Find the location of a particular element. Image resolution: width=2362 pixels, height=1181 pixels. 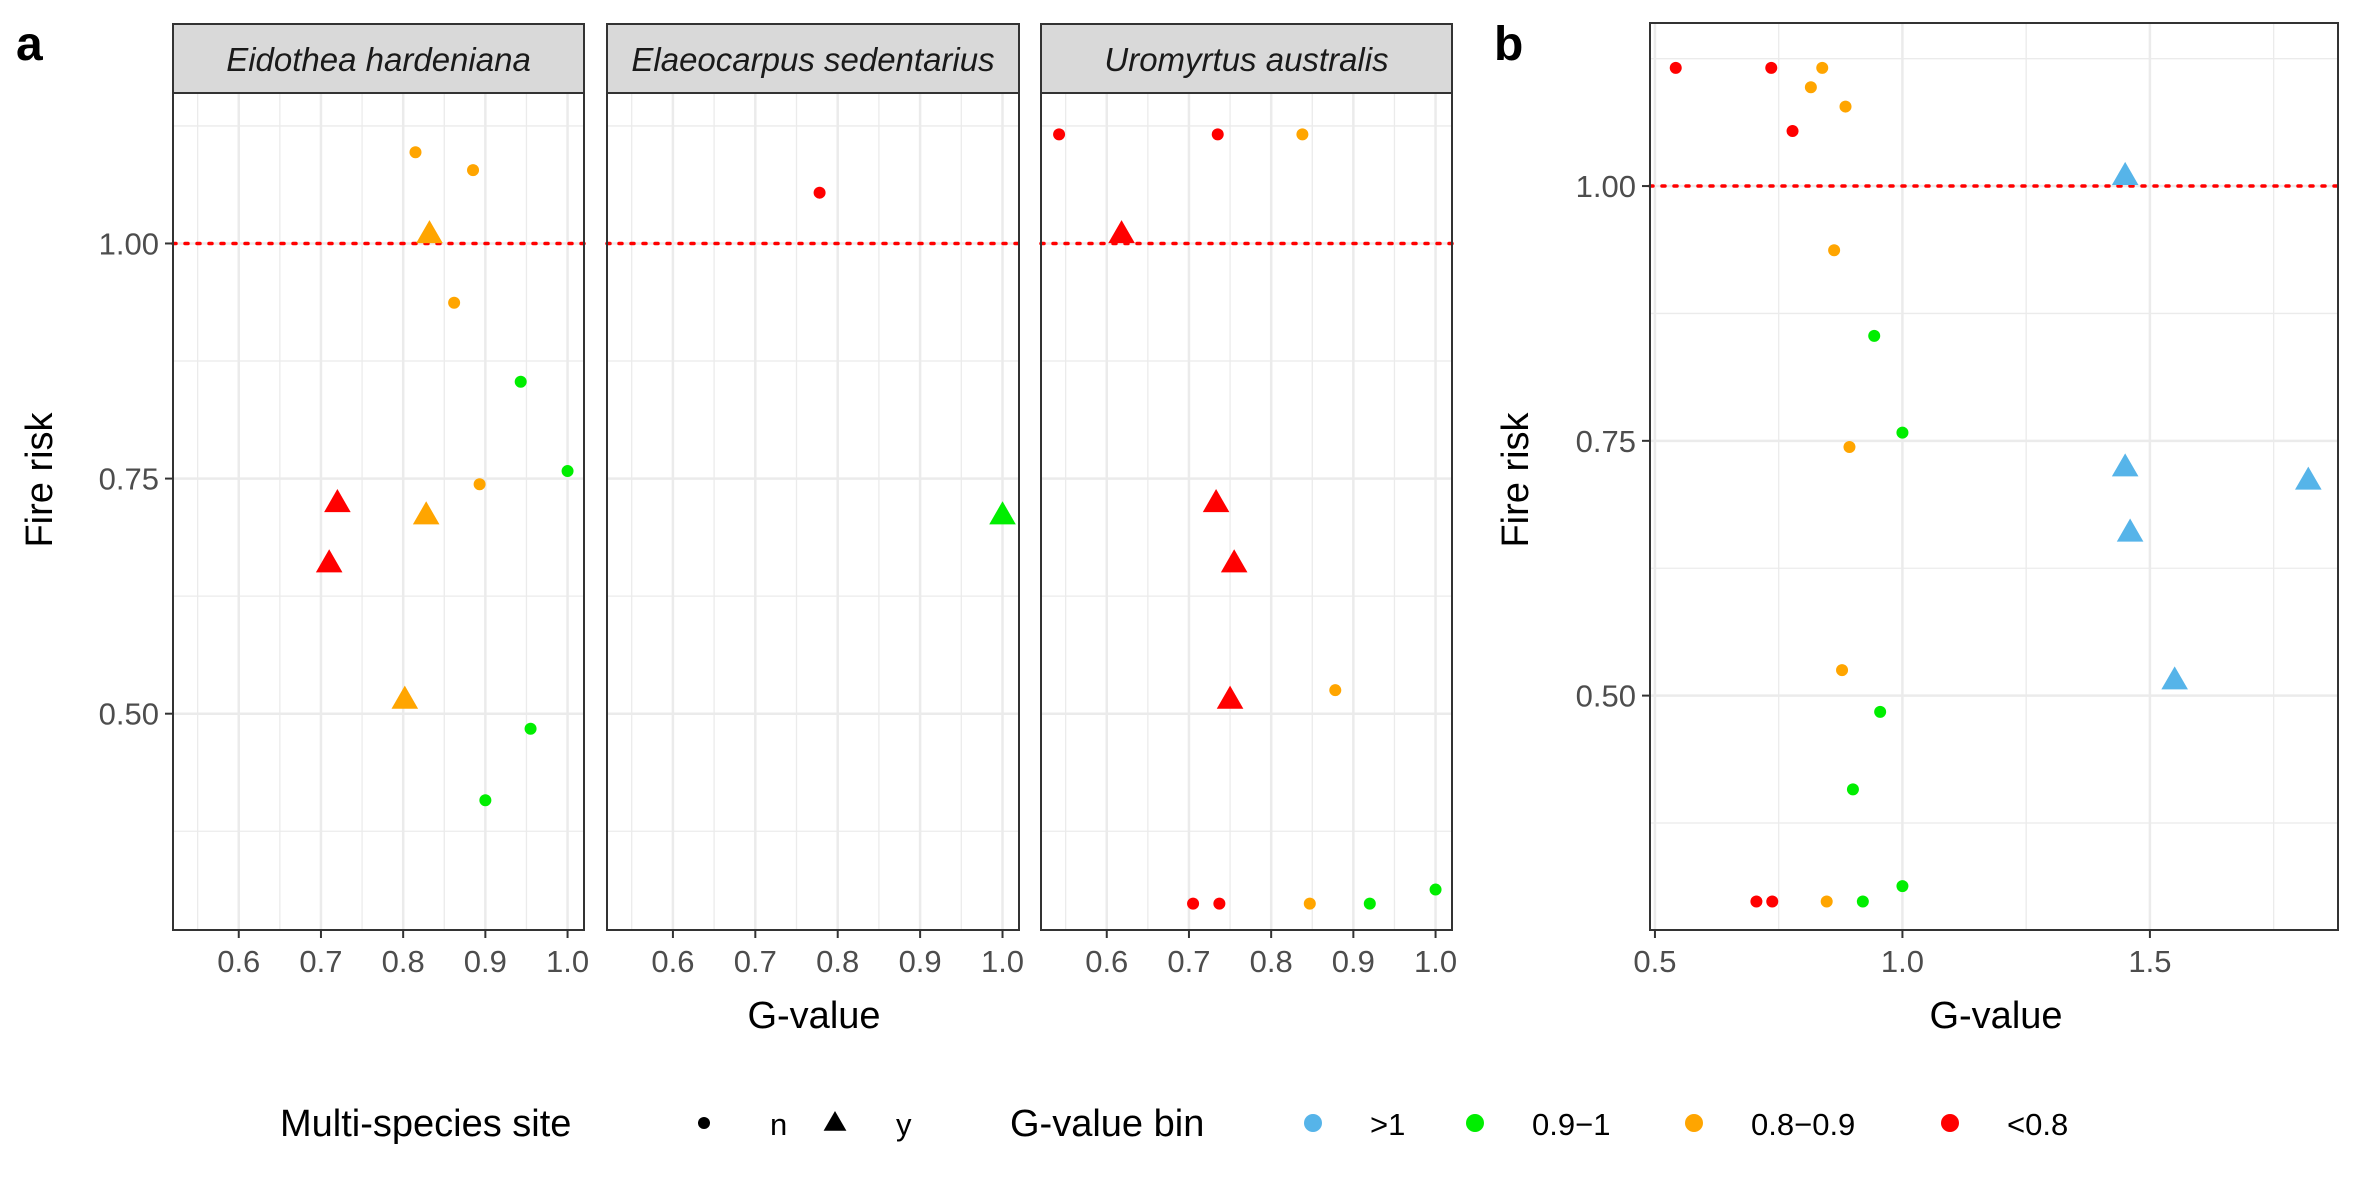

facet-label: Eidothea hardeniana is located at coordinates (378, 59).